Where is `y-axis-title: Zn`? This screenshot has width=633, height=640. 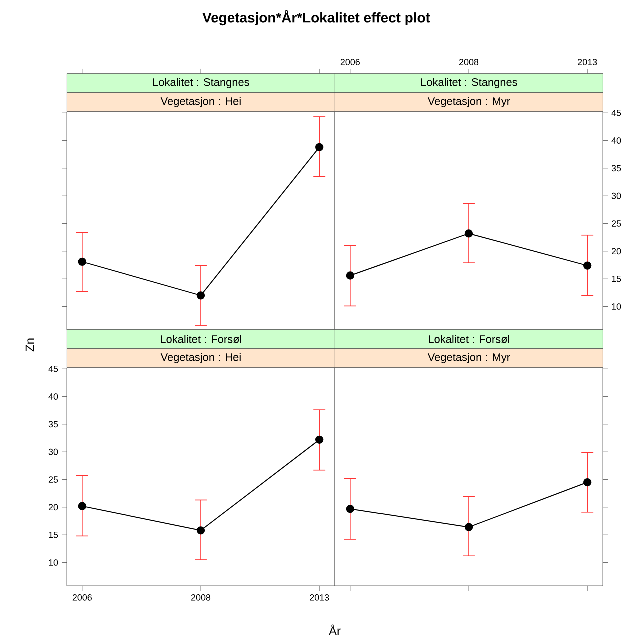 y-axis-title: Zn is located at coordinates (30, 345).